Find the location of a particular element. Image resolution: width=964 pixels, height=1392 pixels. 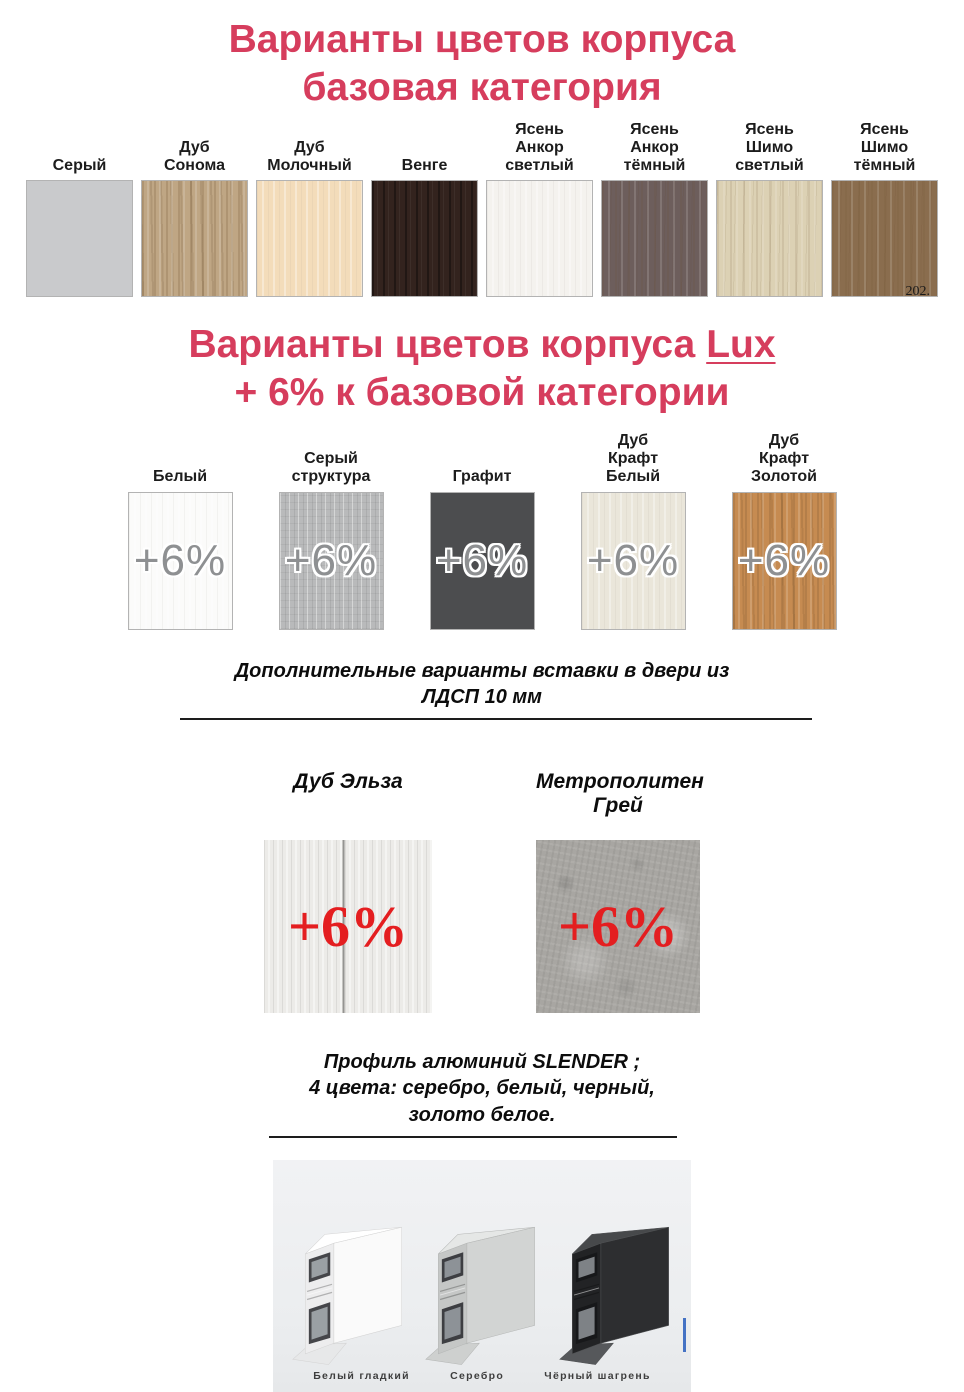

swatch-label: Дуб Крафт Золотой is located at coordinates (784, 459).